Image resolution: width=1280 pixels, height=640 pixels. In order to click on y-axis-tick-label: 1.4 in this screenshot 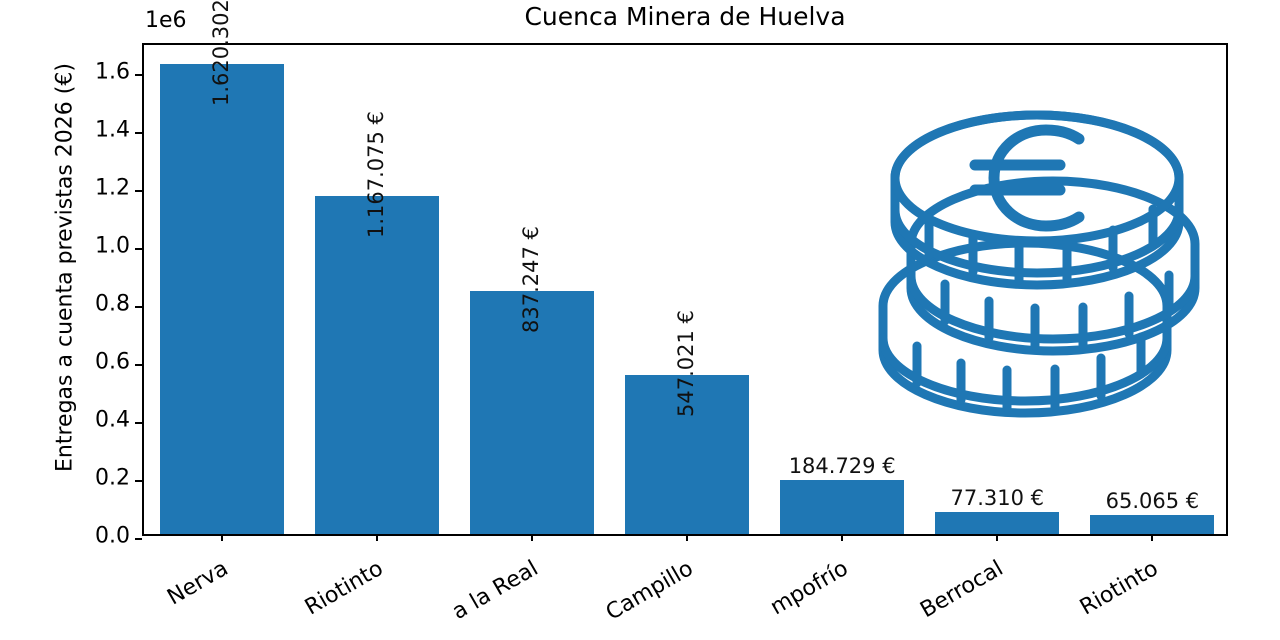, I will do `click(112, 130)`.